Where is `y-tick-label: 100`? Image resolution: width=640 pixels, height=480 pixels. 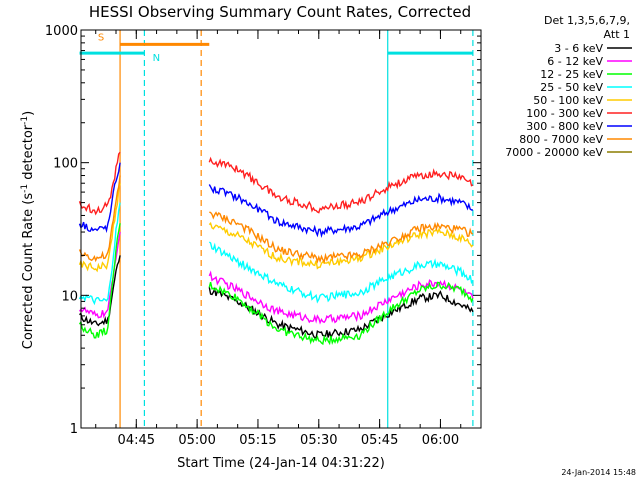
y-tick-label: 100 is located at coordinates (65, 164).